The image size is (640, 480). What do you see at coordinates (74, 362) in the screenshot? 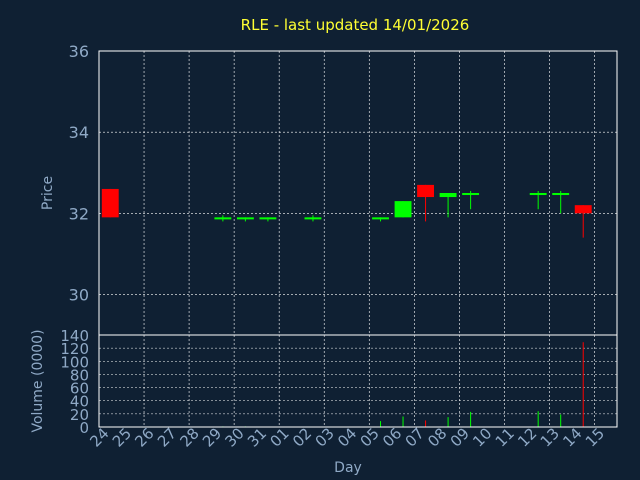
I see `volume-tick-label: 100` at bounding box center [74, 362].